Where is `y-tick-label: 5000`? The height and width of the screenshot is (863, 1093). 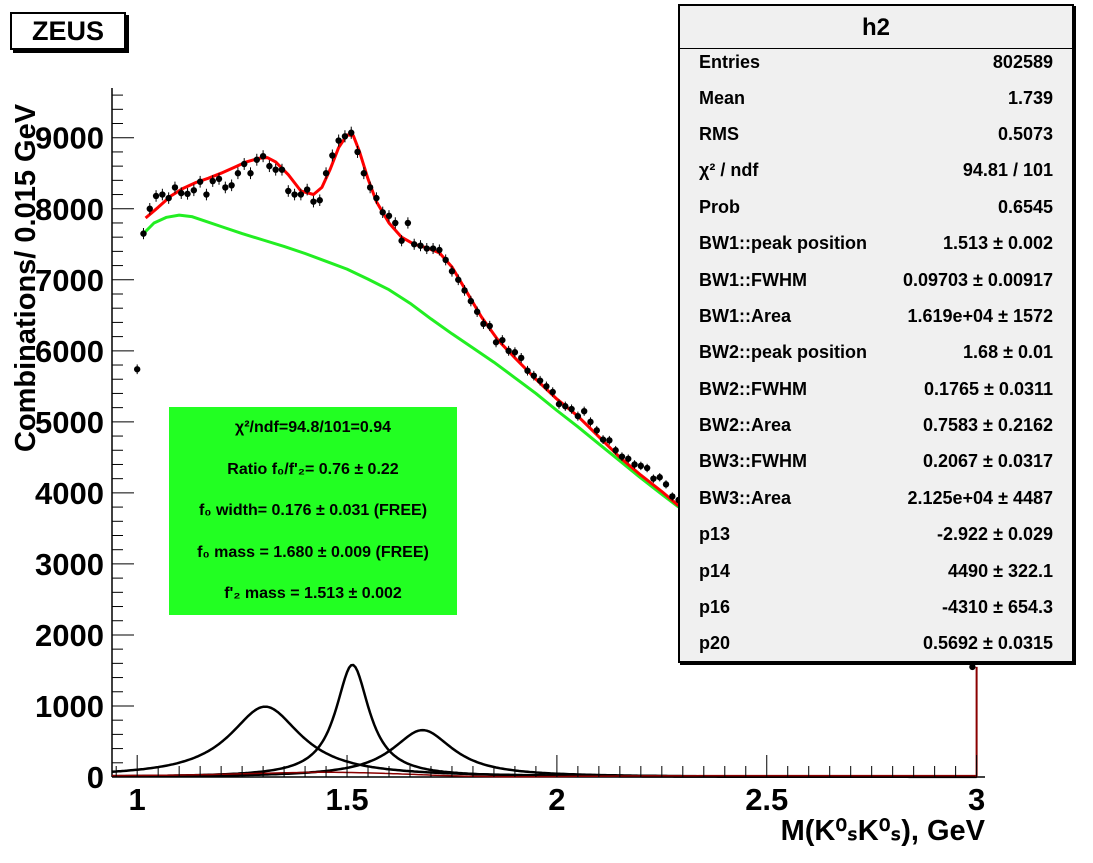 y-tick-label: 5000 is located at coordinates (69, 422).